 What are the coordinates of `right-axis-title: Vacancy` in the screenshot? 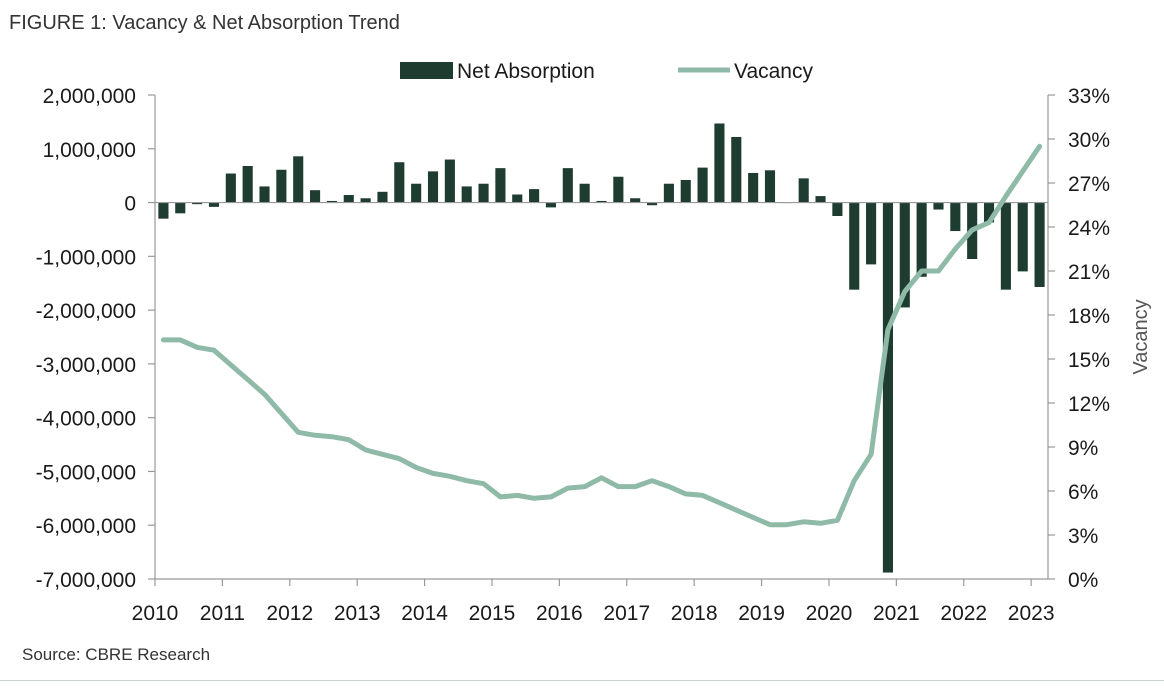 It's located at (1141, 336).